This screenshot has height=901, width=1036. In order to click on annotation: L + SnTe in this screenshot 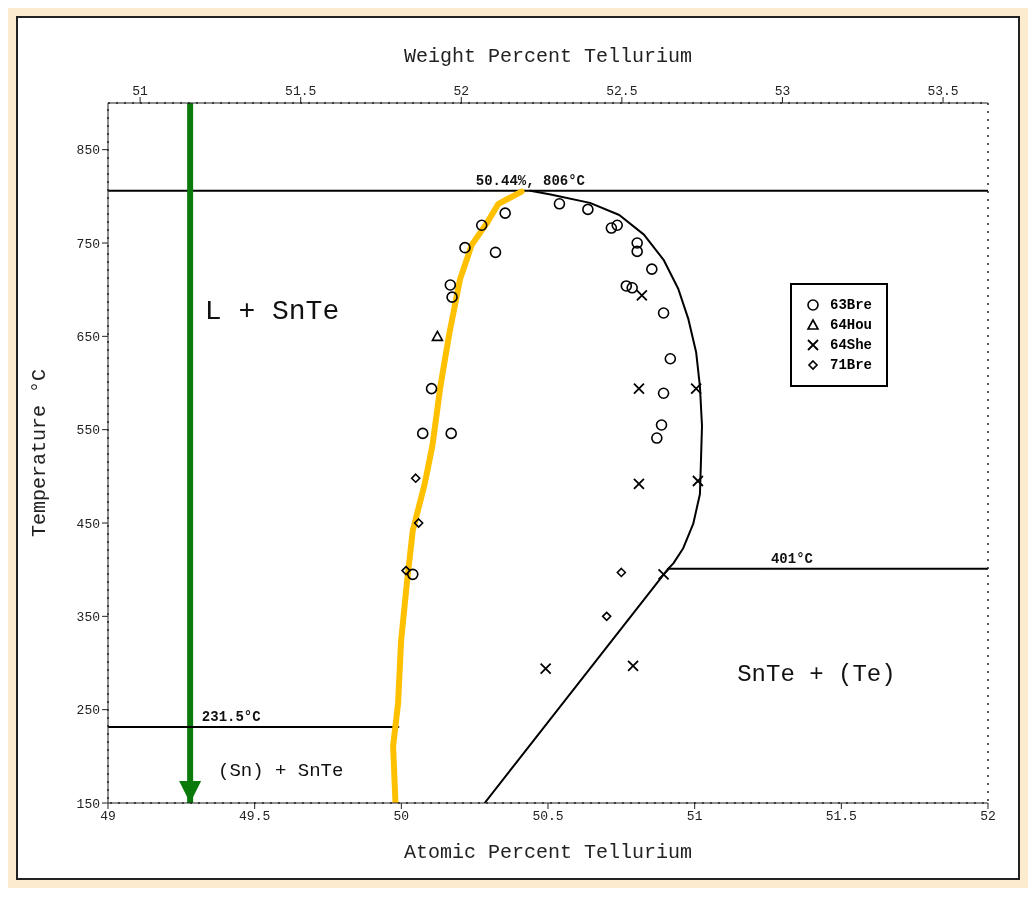, I will do `click(272, 311)`.